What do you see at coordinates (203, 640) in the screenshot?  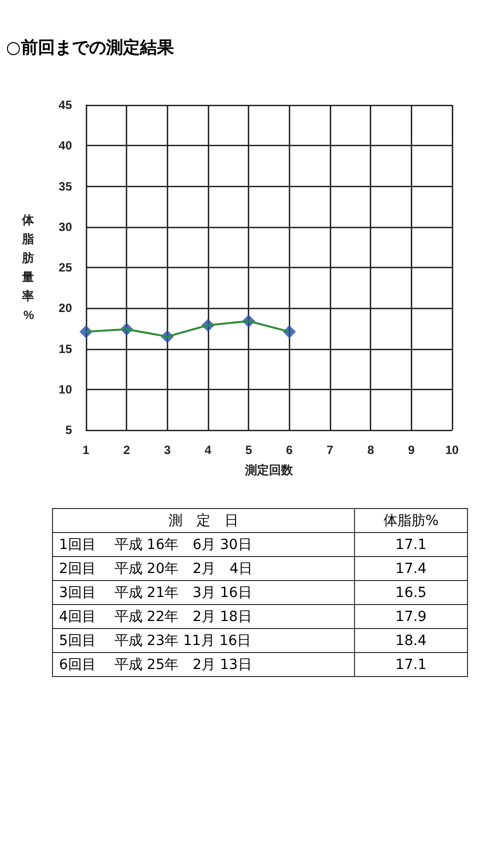 I see `text: 5回目 平成 23年 11月 16日` at bounding box center [203, 640].